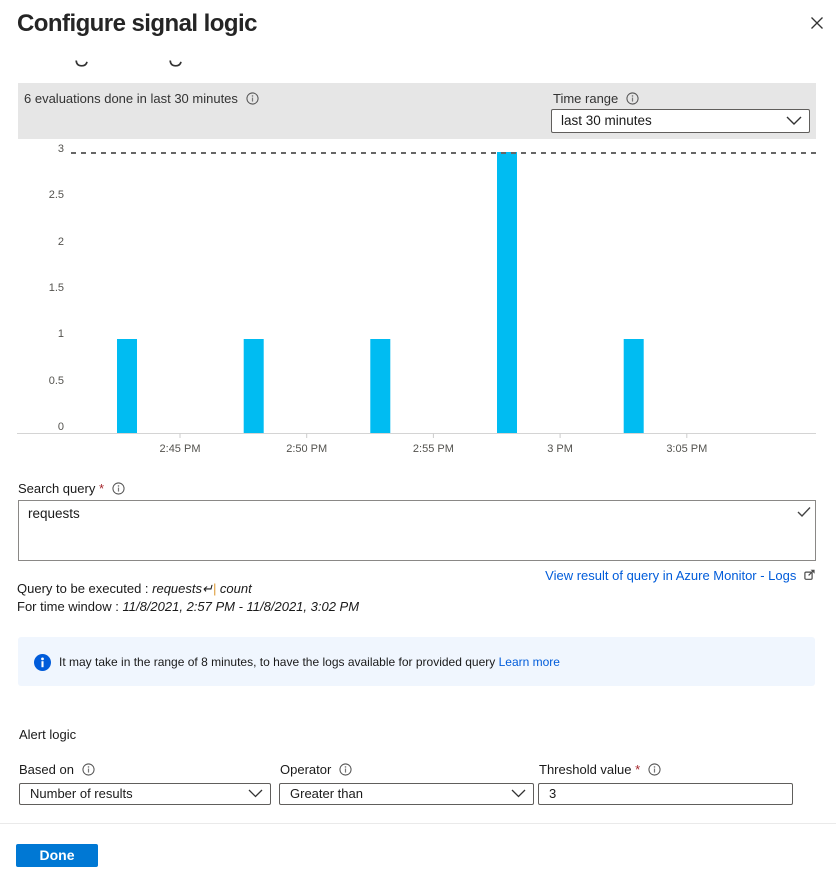  What do you see at coordinates (61, 242) in the screenshot?
I see `svg-text: 2` at bounding box center [61, 242].